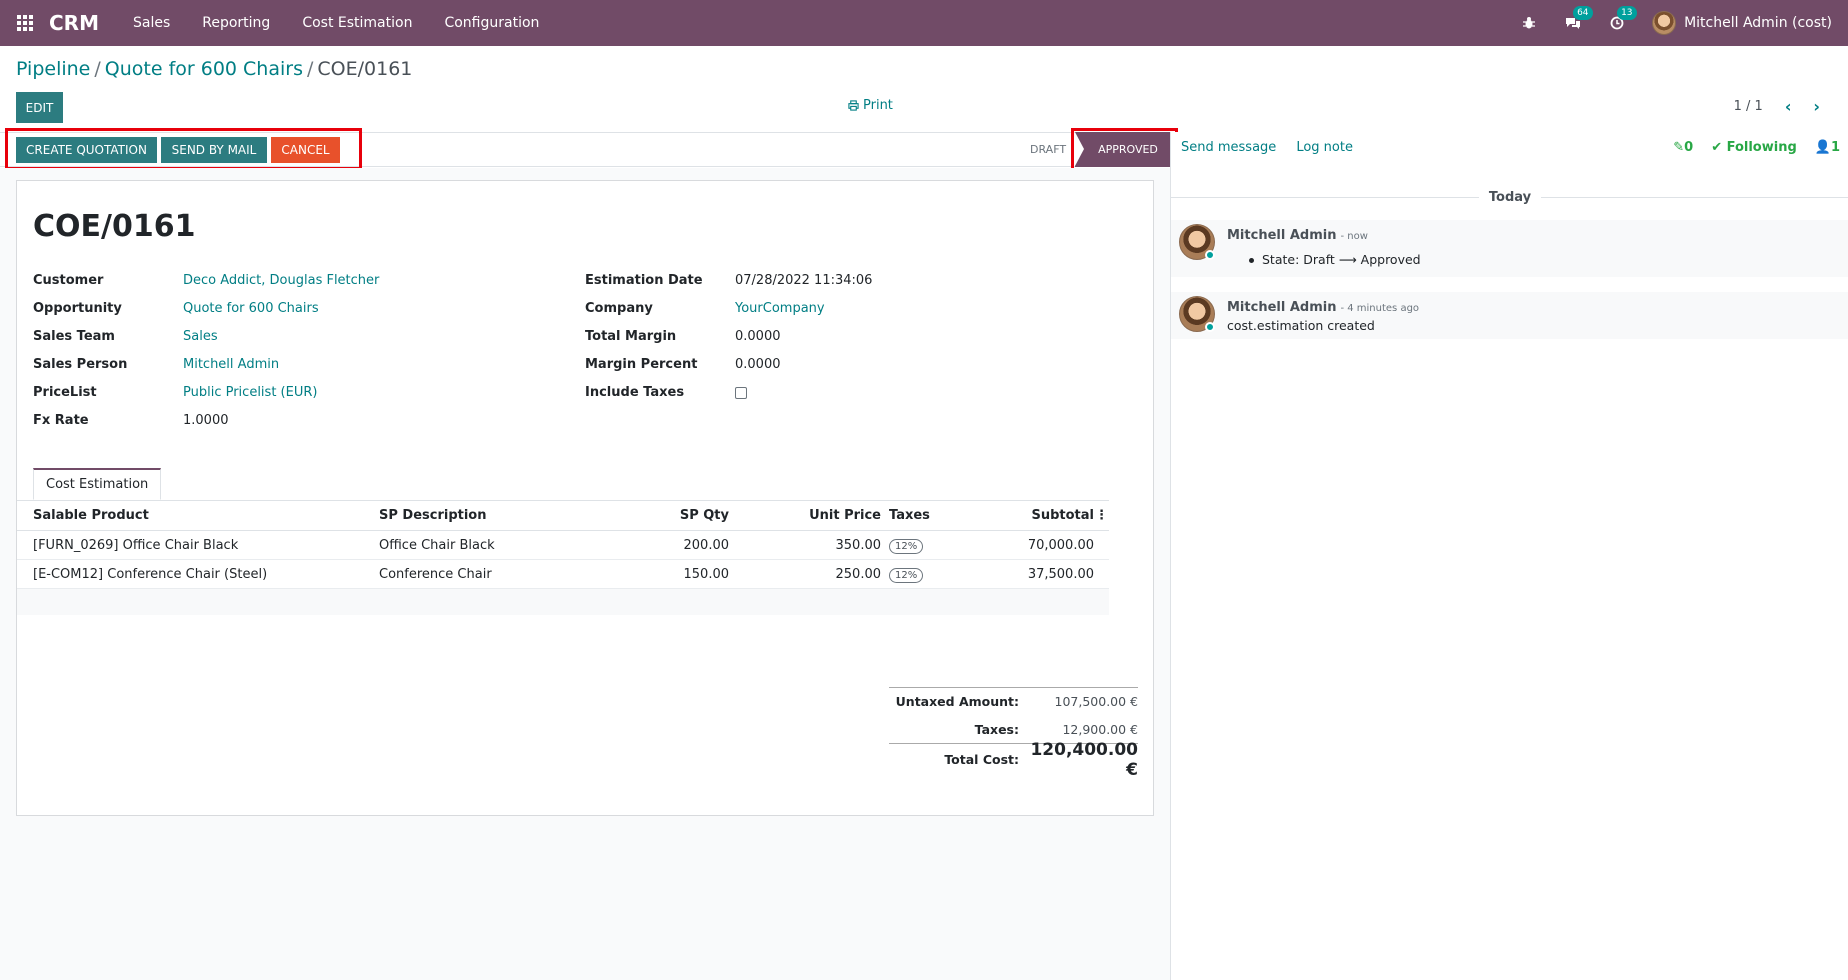 This screenshot has width=1848, height=980. What do you see at coordinates (1323, 307) in the screenshot?
I see `message-author: Mitchell Admin - 4 minutes ago` at bounding box center [1323, 307].